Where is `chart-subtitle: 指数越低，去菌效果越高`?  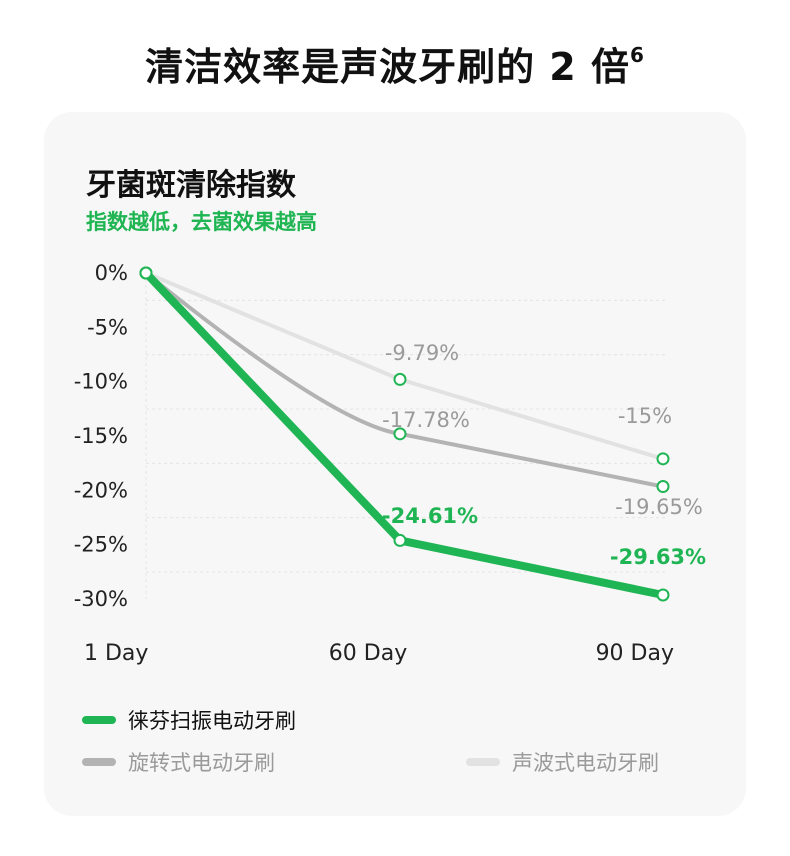 chart-subtitle: 指数越低，去菌效果越高 is located at coordinates (201, 222).